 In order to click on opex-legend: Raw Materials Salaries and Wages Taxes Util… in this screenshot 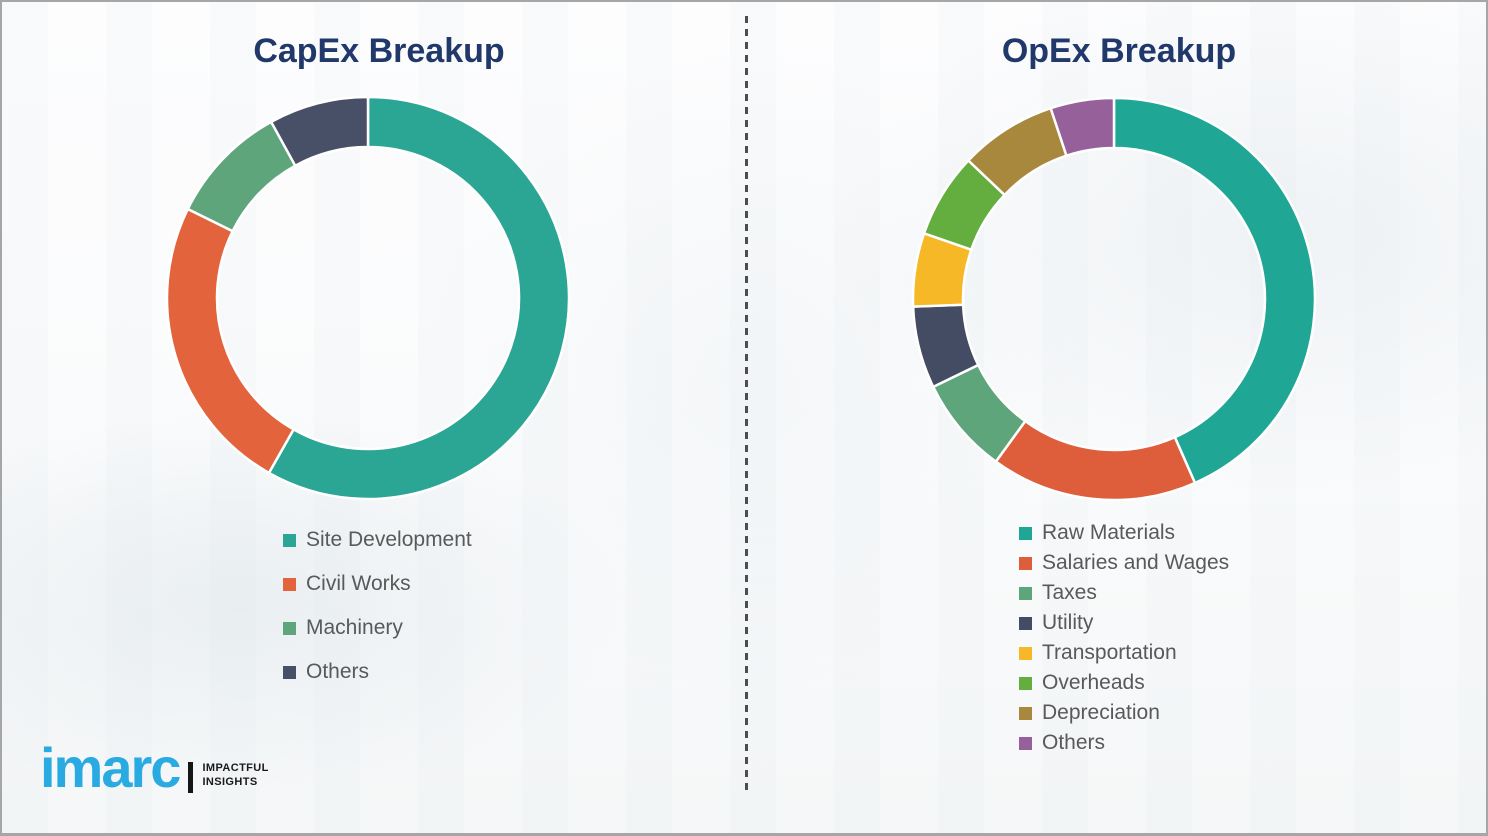, I will do `click(1124, 638)`.